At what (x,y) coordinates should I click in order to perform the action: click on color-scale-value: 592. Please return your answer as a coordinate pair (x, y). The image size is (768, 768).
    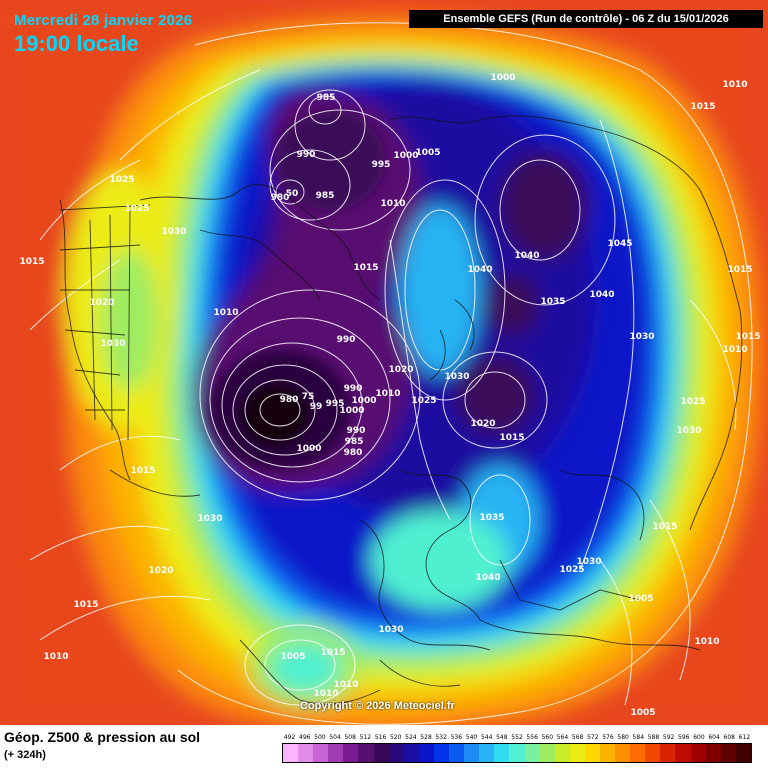
    Looking at the image, I should click on (668, 737).